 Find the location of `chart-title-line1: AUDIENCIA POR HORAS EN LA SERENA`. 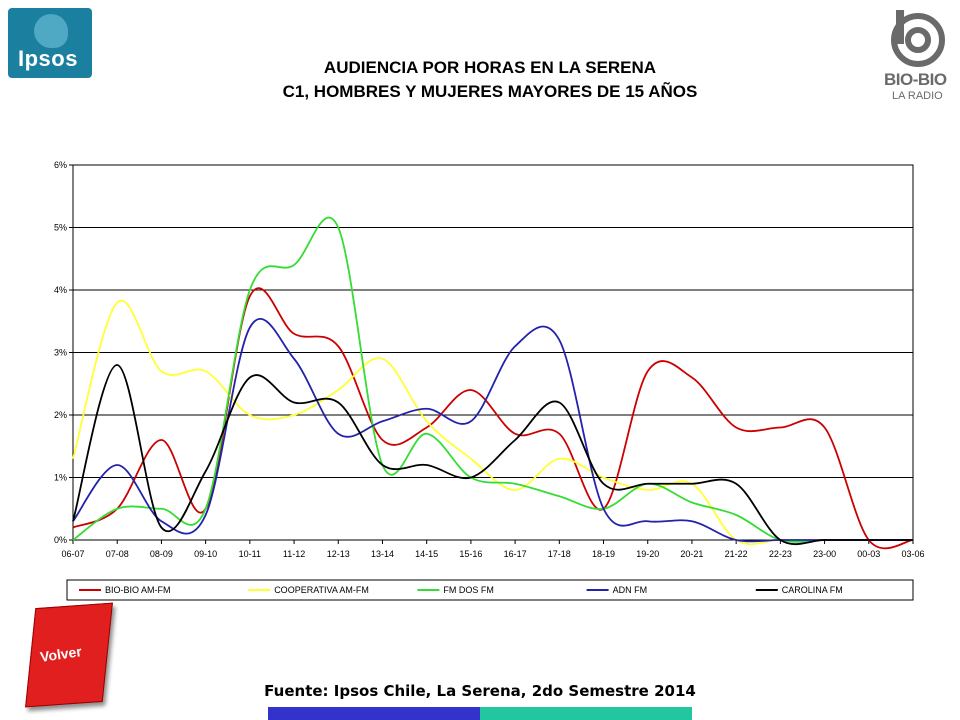

chart-title-line1: AUDIENCIA POR HORAS EN LA SERENA is located at coordinates (490, 67).